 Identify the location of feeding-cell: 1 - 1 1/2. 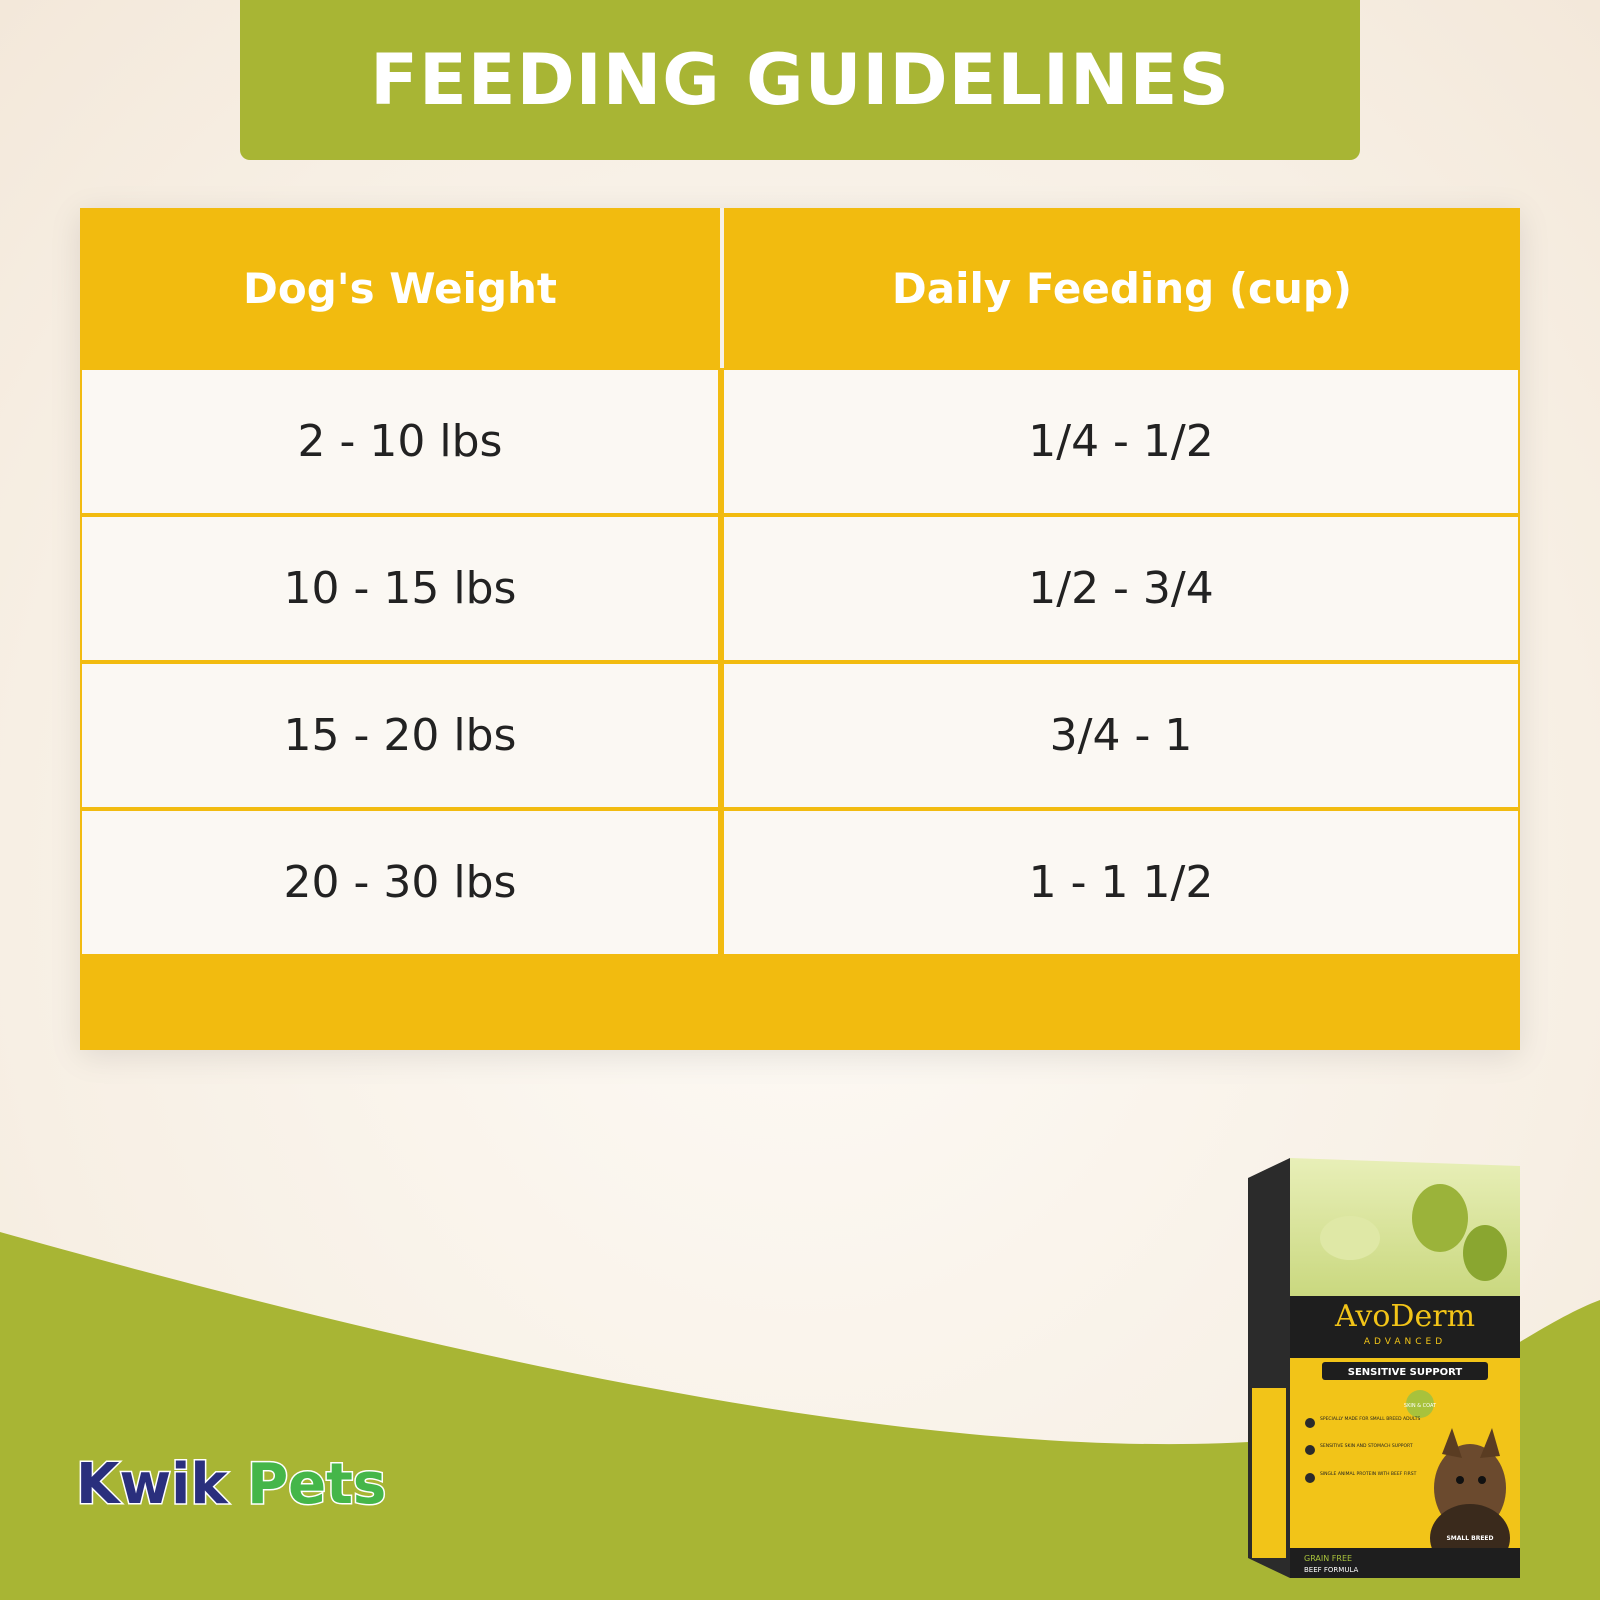
(1121, 882).